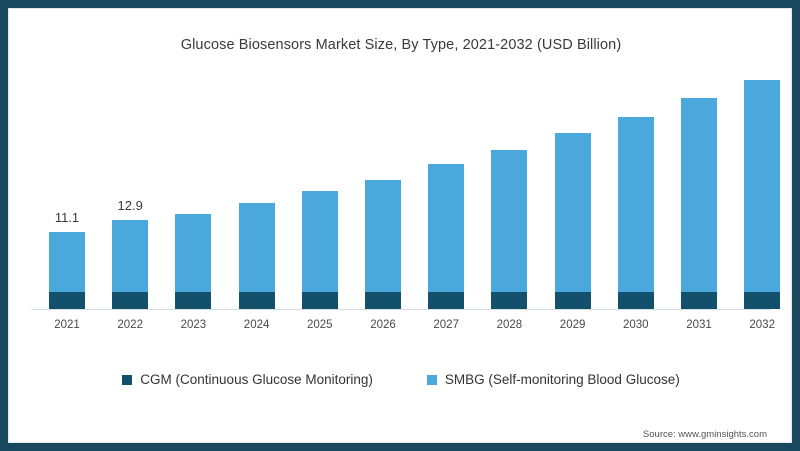 This screenshot has height=451, width=800. Describe the element at coordinates (446, 325) in the screenshot. I see `x-axis-tick-2027: 2027` at that location.